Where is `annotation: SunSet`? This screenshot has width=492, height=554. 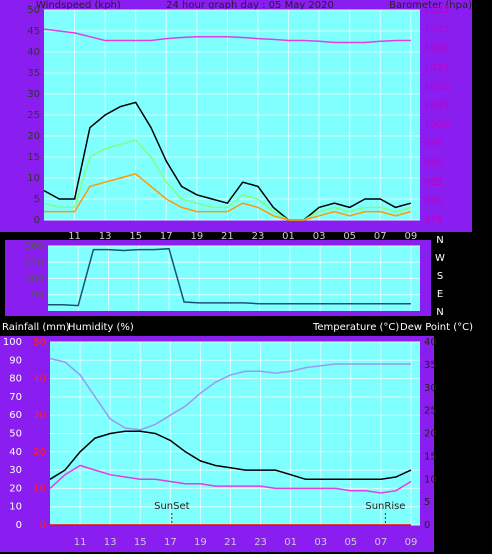 annotation: SunSet is located at coordinates (172, 506).